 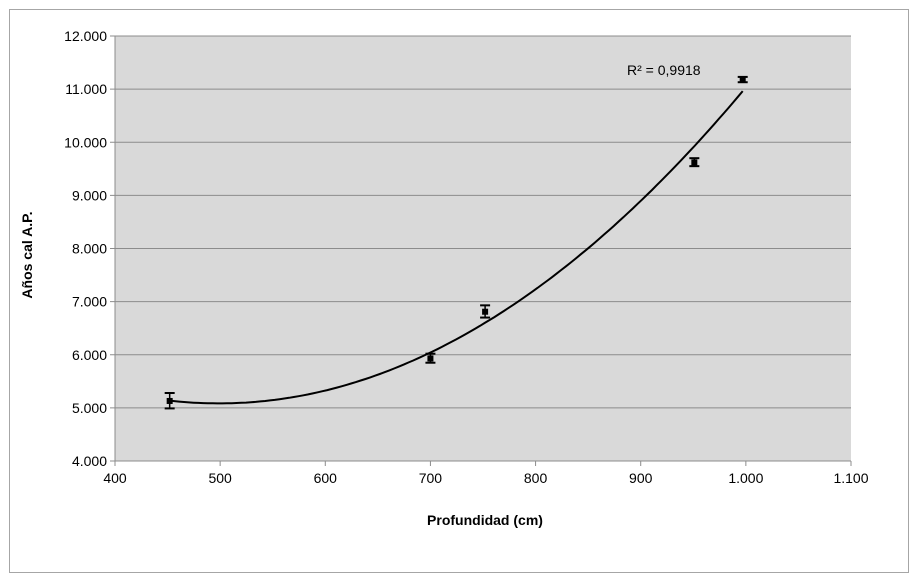 What do you see at coordinates (115, 478) in the screenshot?
I see `x-tick-label: 400` at bounding box center [115, 478].